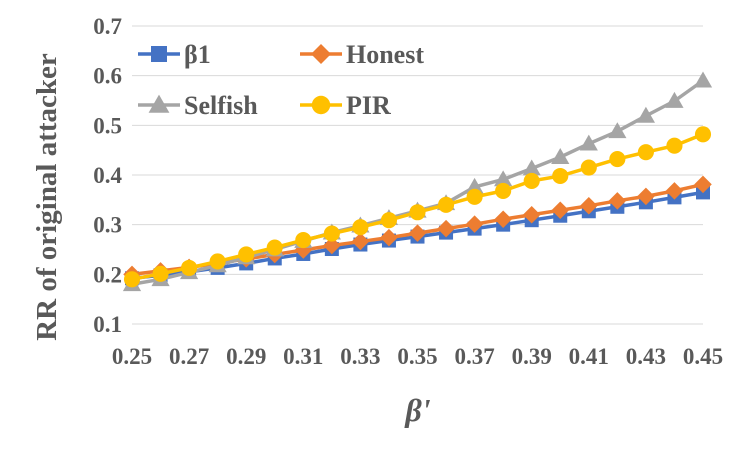 The image size is (750, 450). Describe the element at coordinates (221, 105) in the screenshot. I see `legend-label: Selfish` at that location.